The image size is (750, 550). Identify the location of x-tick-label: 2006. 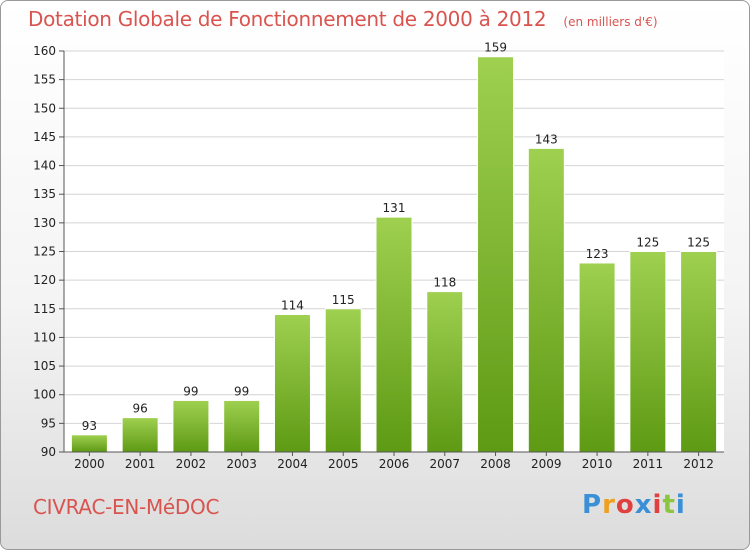
(394, 464).